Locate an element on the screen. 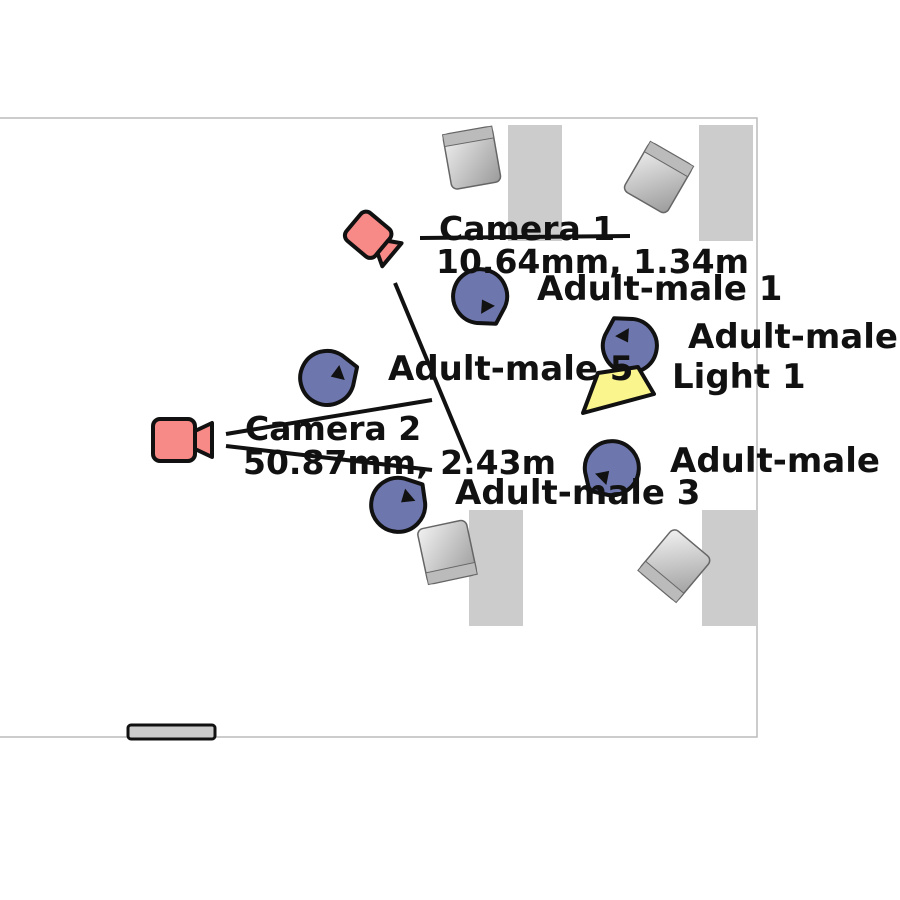  camera-2-sightline-b is located at coordinates (329, 458).